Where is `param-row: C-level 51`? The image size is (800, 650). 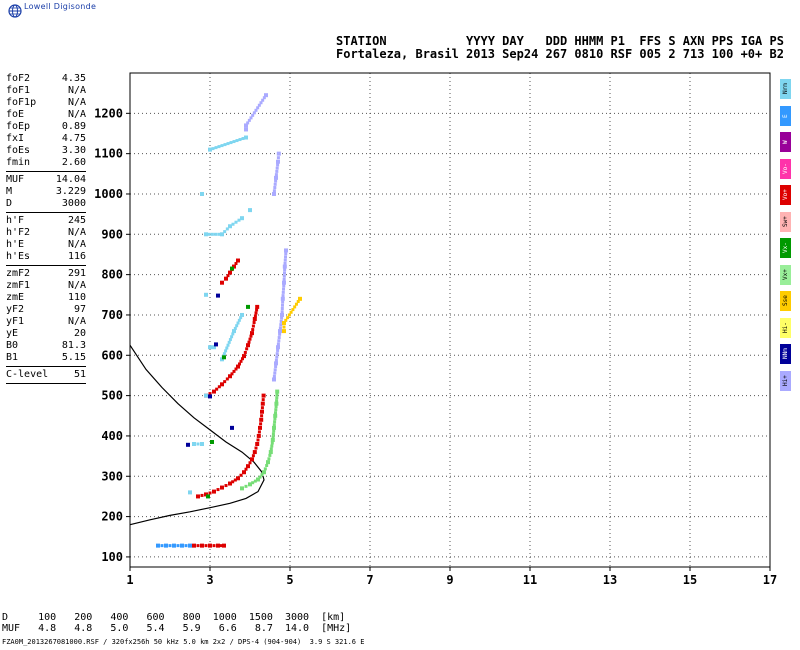
param-row: C-level 51 is located at coordinates (46, 375).